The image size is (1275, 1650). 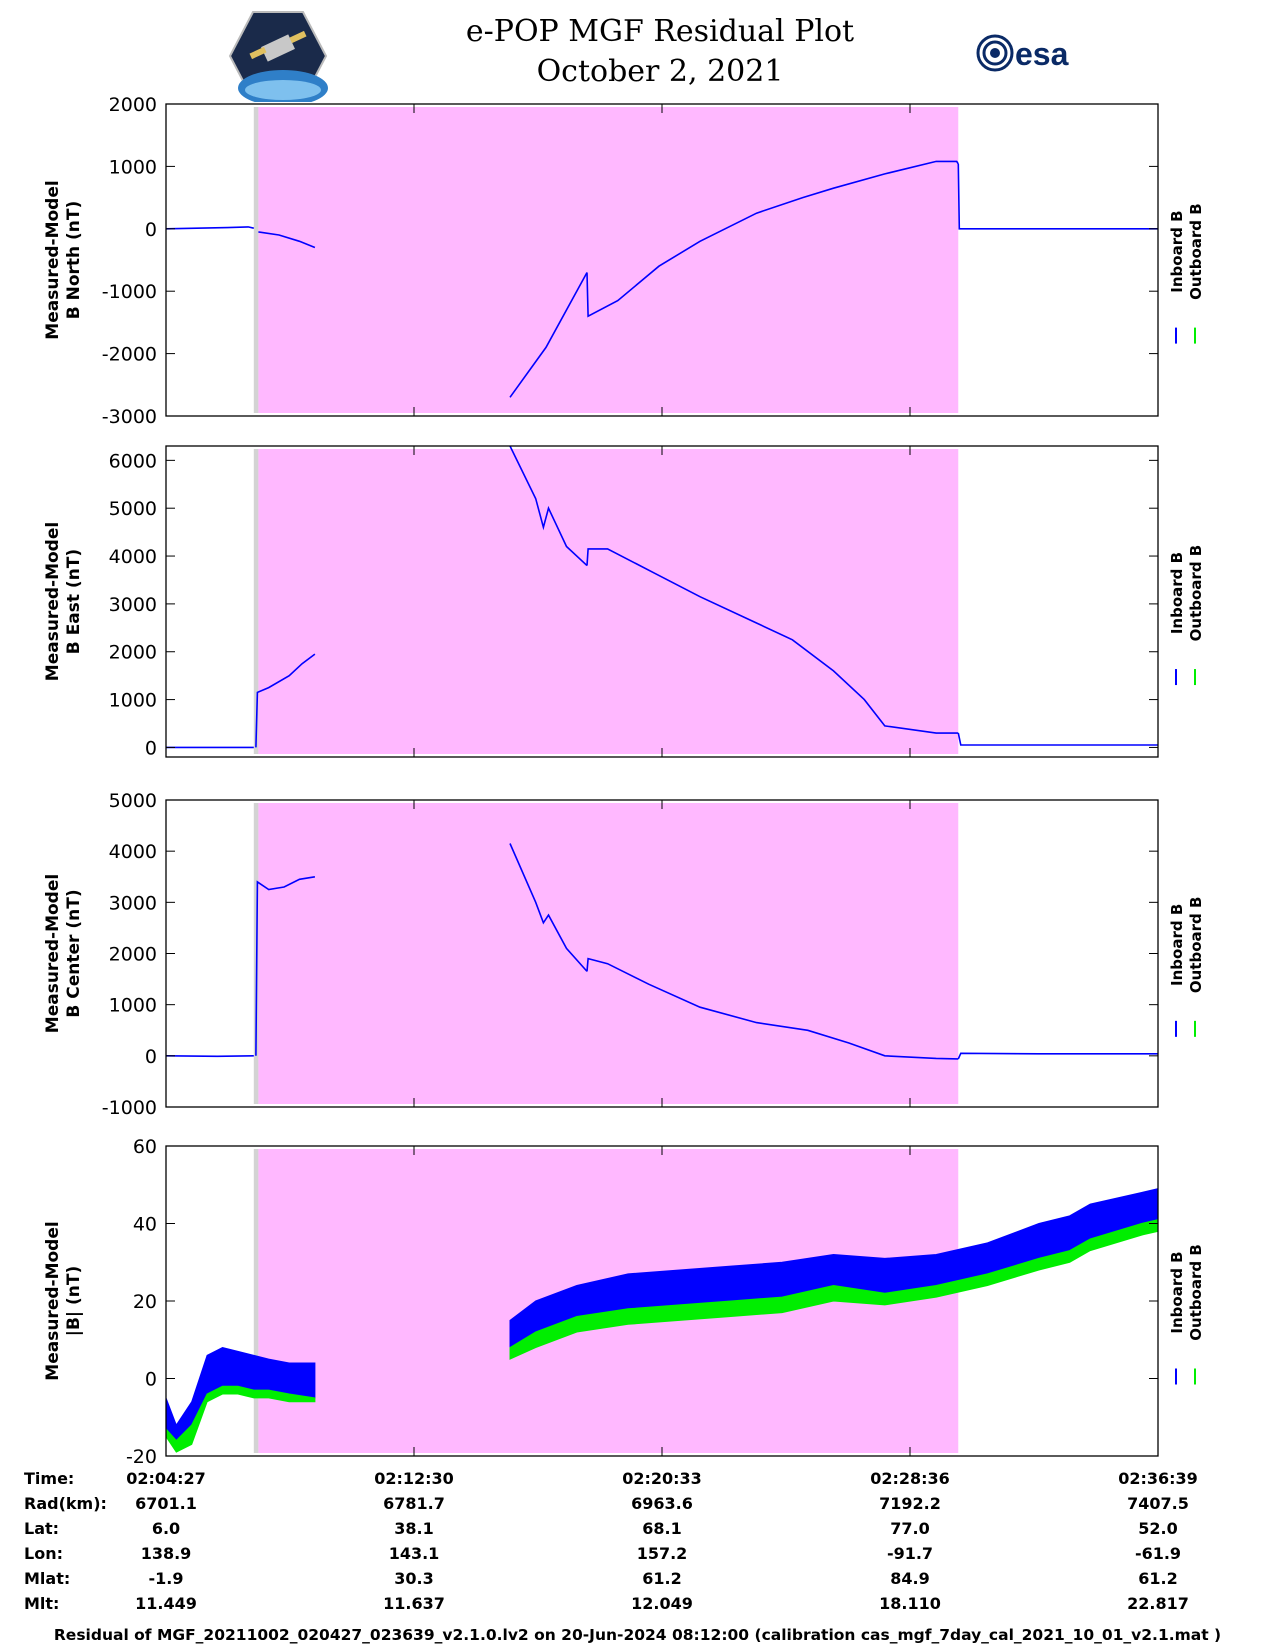 I want to click on ephemeris-row-label: Time:, so click(x=49, y=1478).